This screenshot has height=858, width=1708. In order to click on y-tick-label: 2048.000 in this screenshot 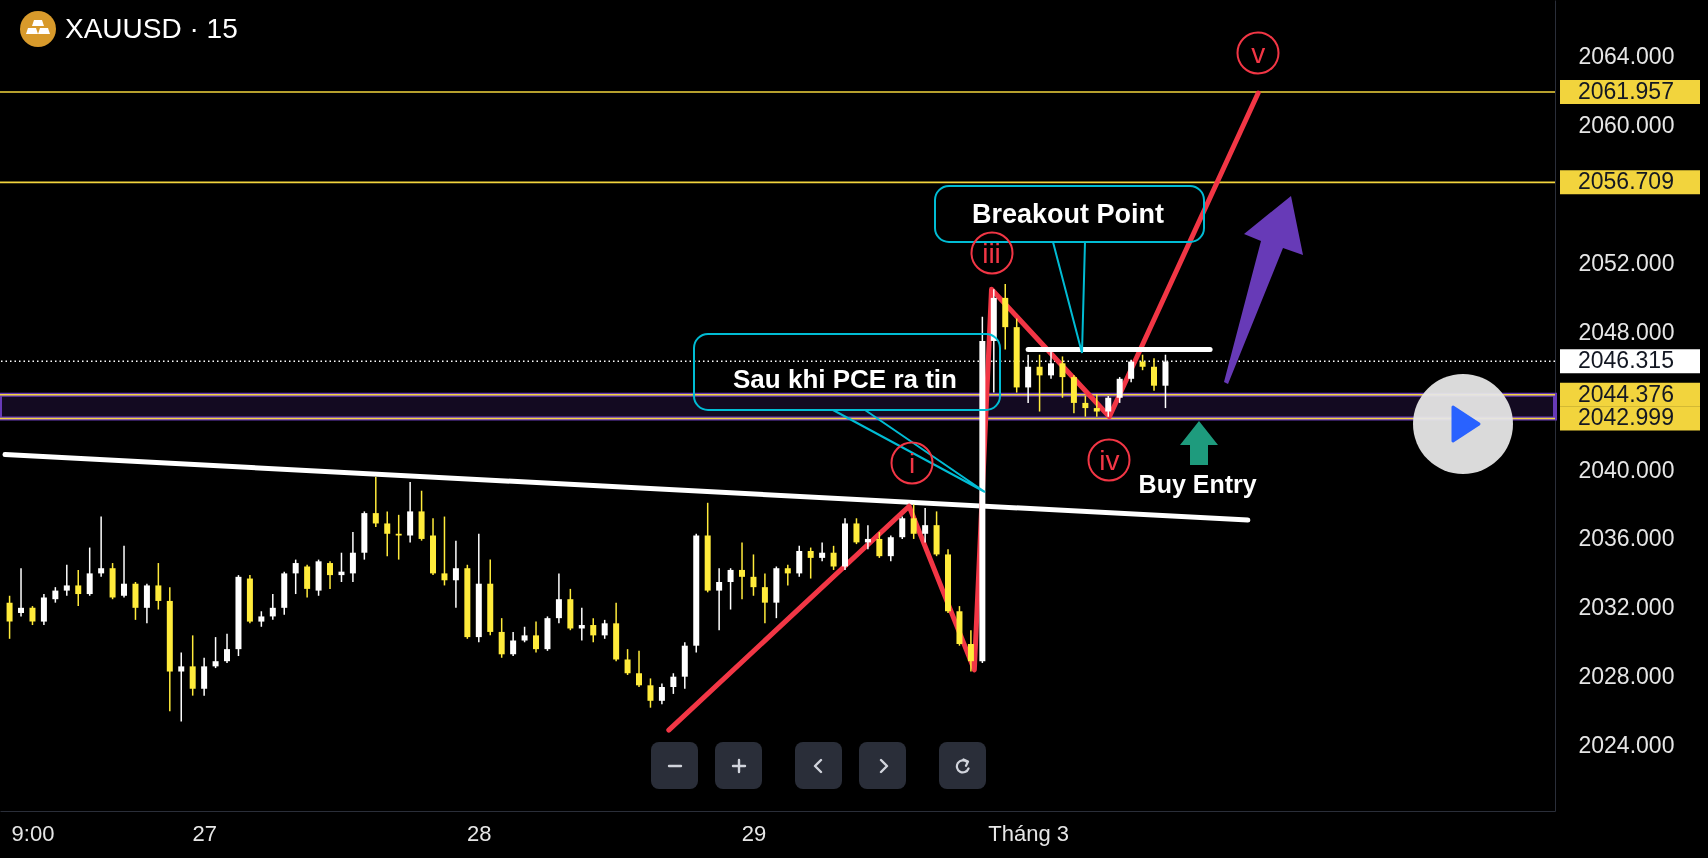, I will do `click(1626, 331)`.